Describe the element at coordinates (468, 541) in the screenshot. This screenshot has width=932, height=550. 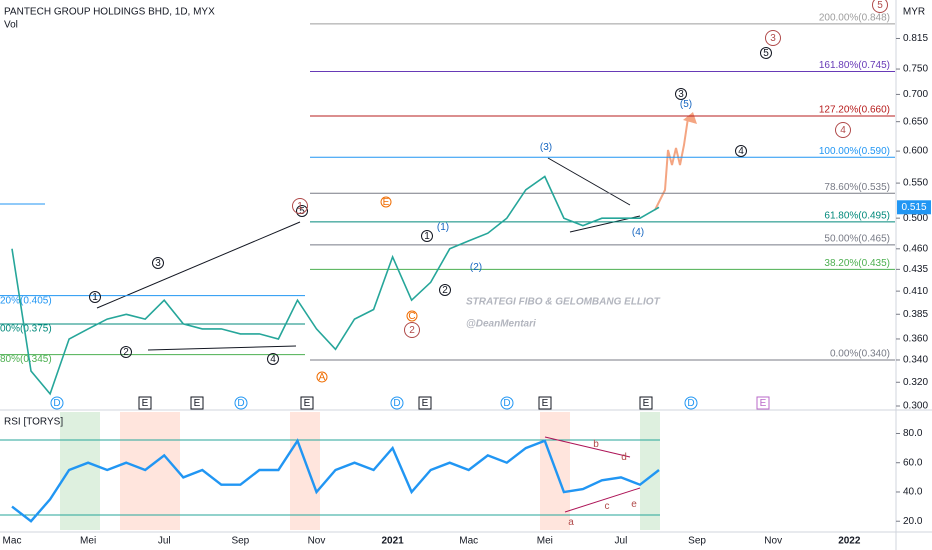
I see `x-tick-label: Mac` at that location.